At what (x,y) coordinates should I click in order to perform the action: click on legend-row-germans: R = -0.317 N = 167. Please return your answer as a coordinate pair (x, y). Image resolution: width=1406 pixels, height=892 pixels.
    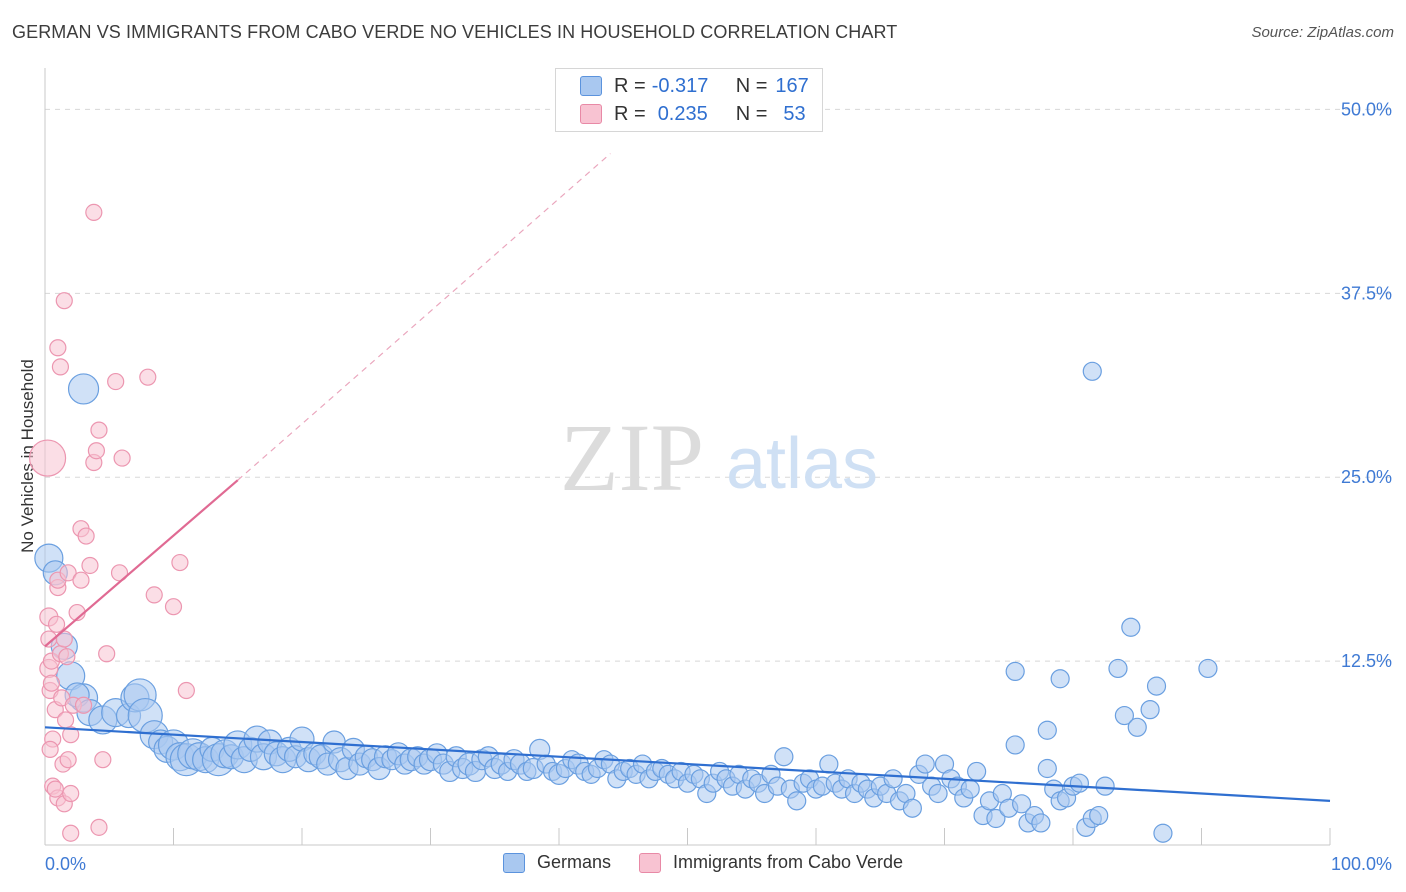
    Looking at the image, I should click on (682, 86).